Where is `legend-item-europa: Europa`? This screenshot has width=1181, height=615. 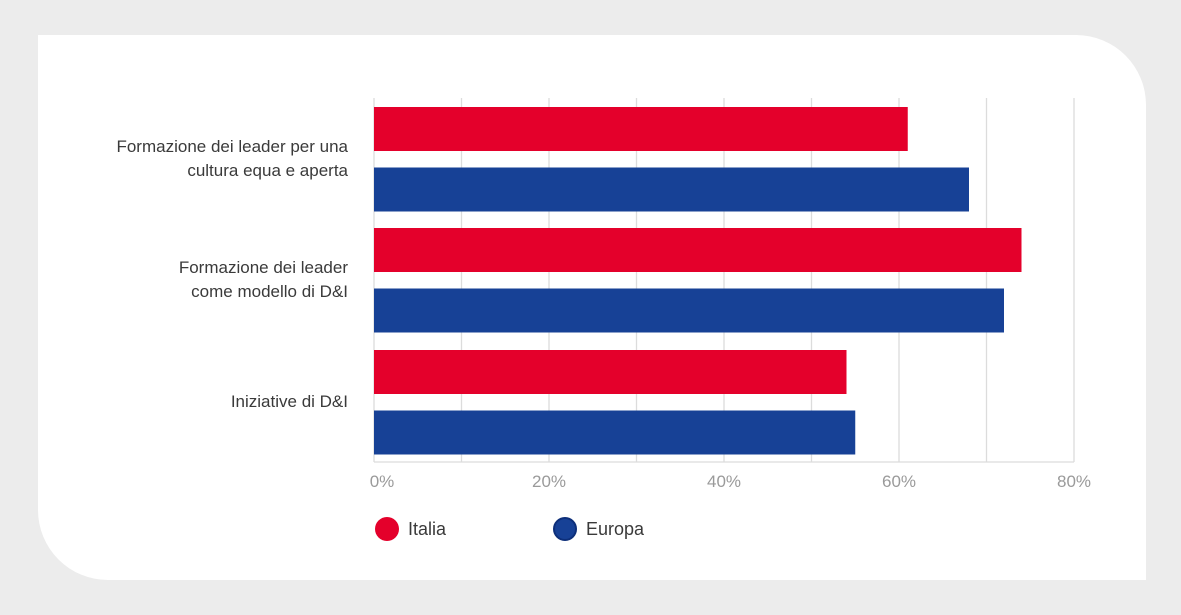
legend-item-europa: Europa is located at coordinates (598, 529).